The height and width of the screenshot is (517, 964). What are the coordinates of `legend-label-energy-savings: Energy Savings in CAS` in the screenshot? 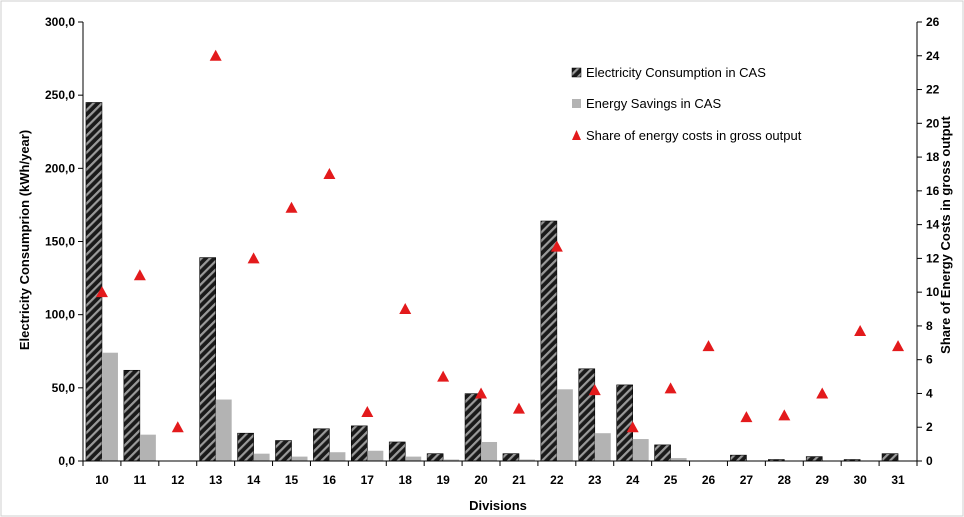 It's located at (653, 103).